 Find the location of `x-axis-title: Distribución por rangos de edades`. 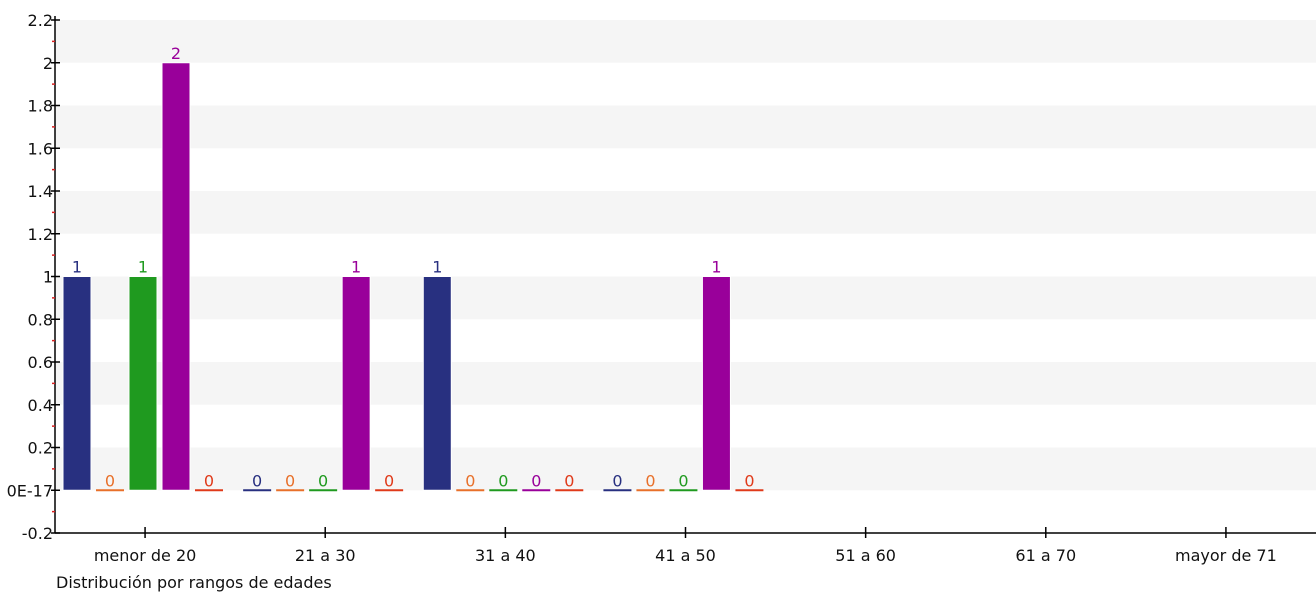

x-axis-title: Distribución por rangos de edades is located at coordinates (194, 582).